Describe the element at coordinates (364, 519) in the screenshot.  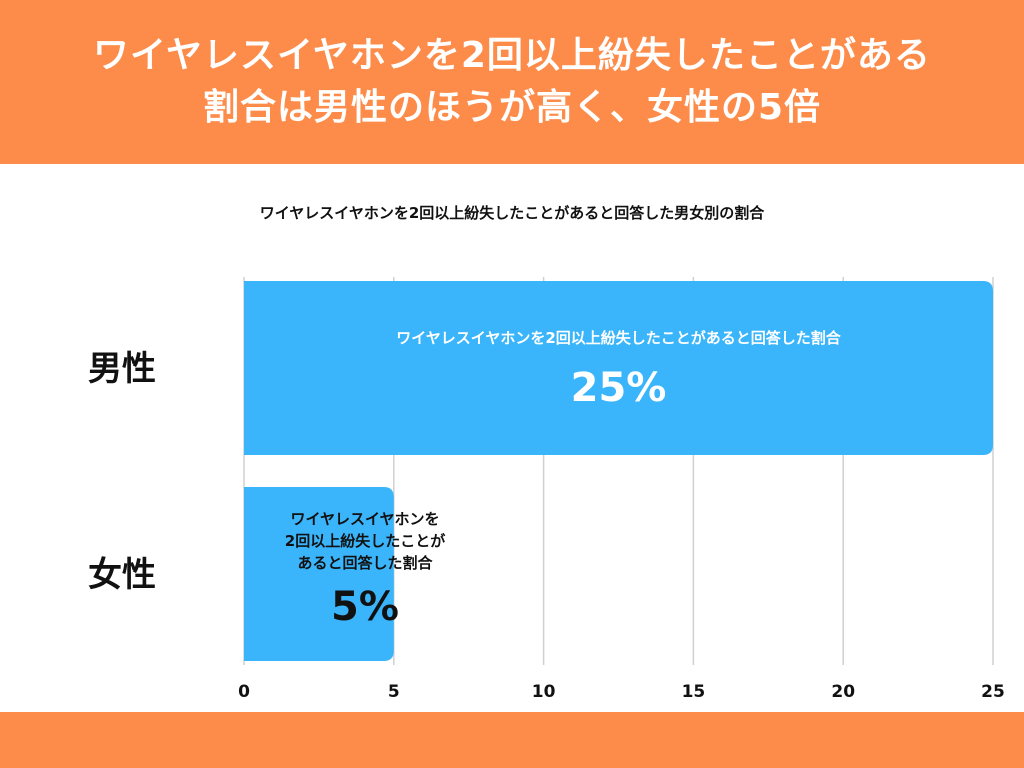
I see `bar-caption-1-0: ワイヤレスイヤホンを` at that location.